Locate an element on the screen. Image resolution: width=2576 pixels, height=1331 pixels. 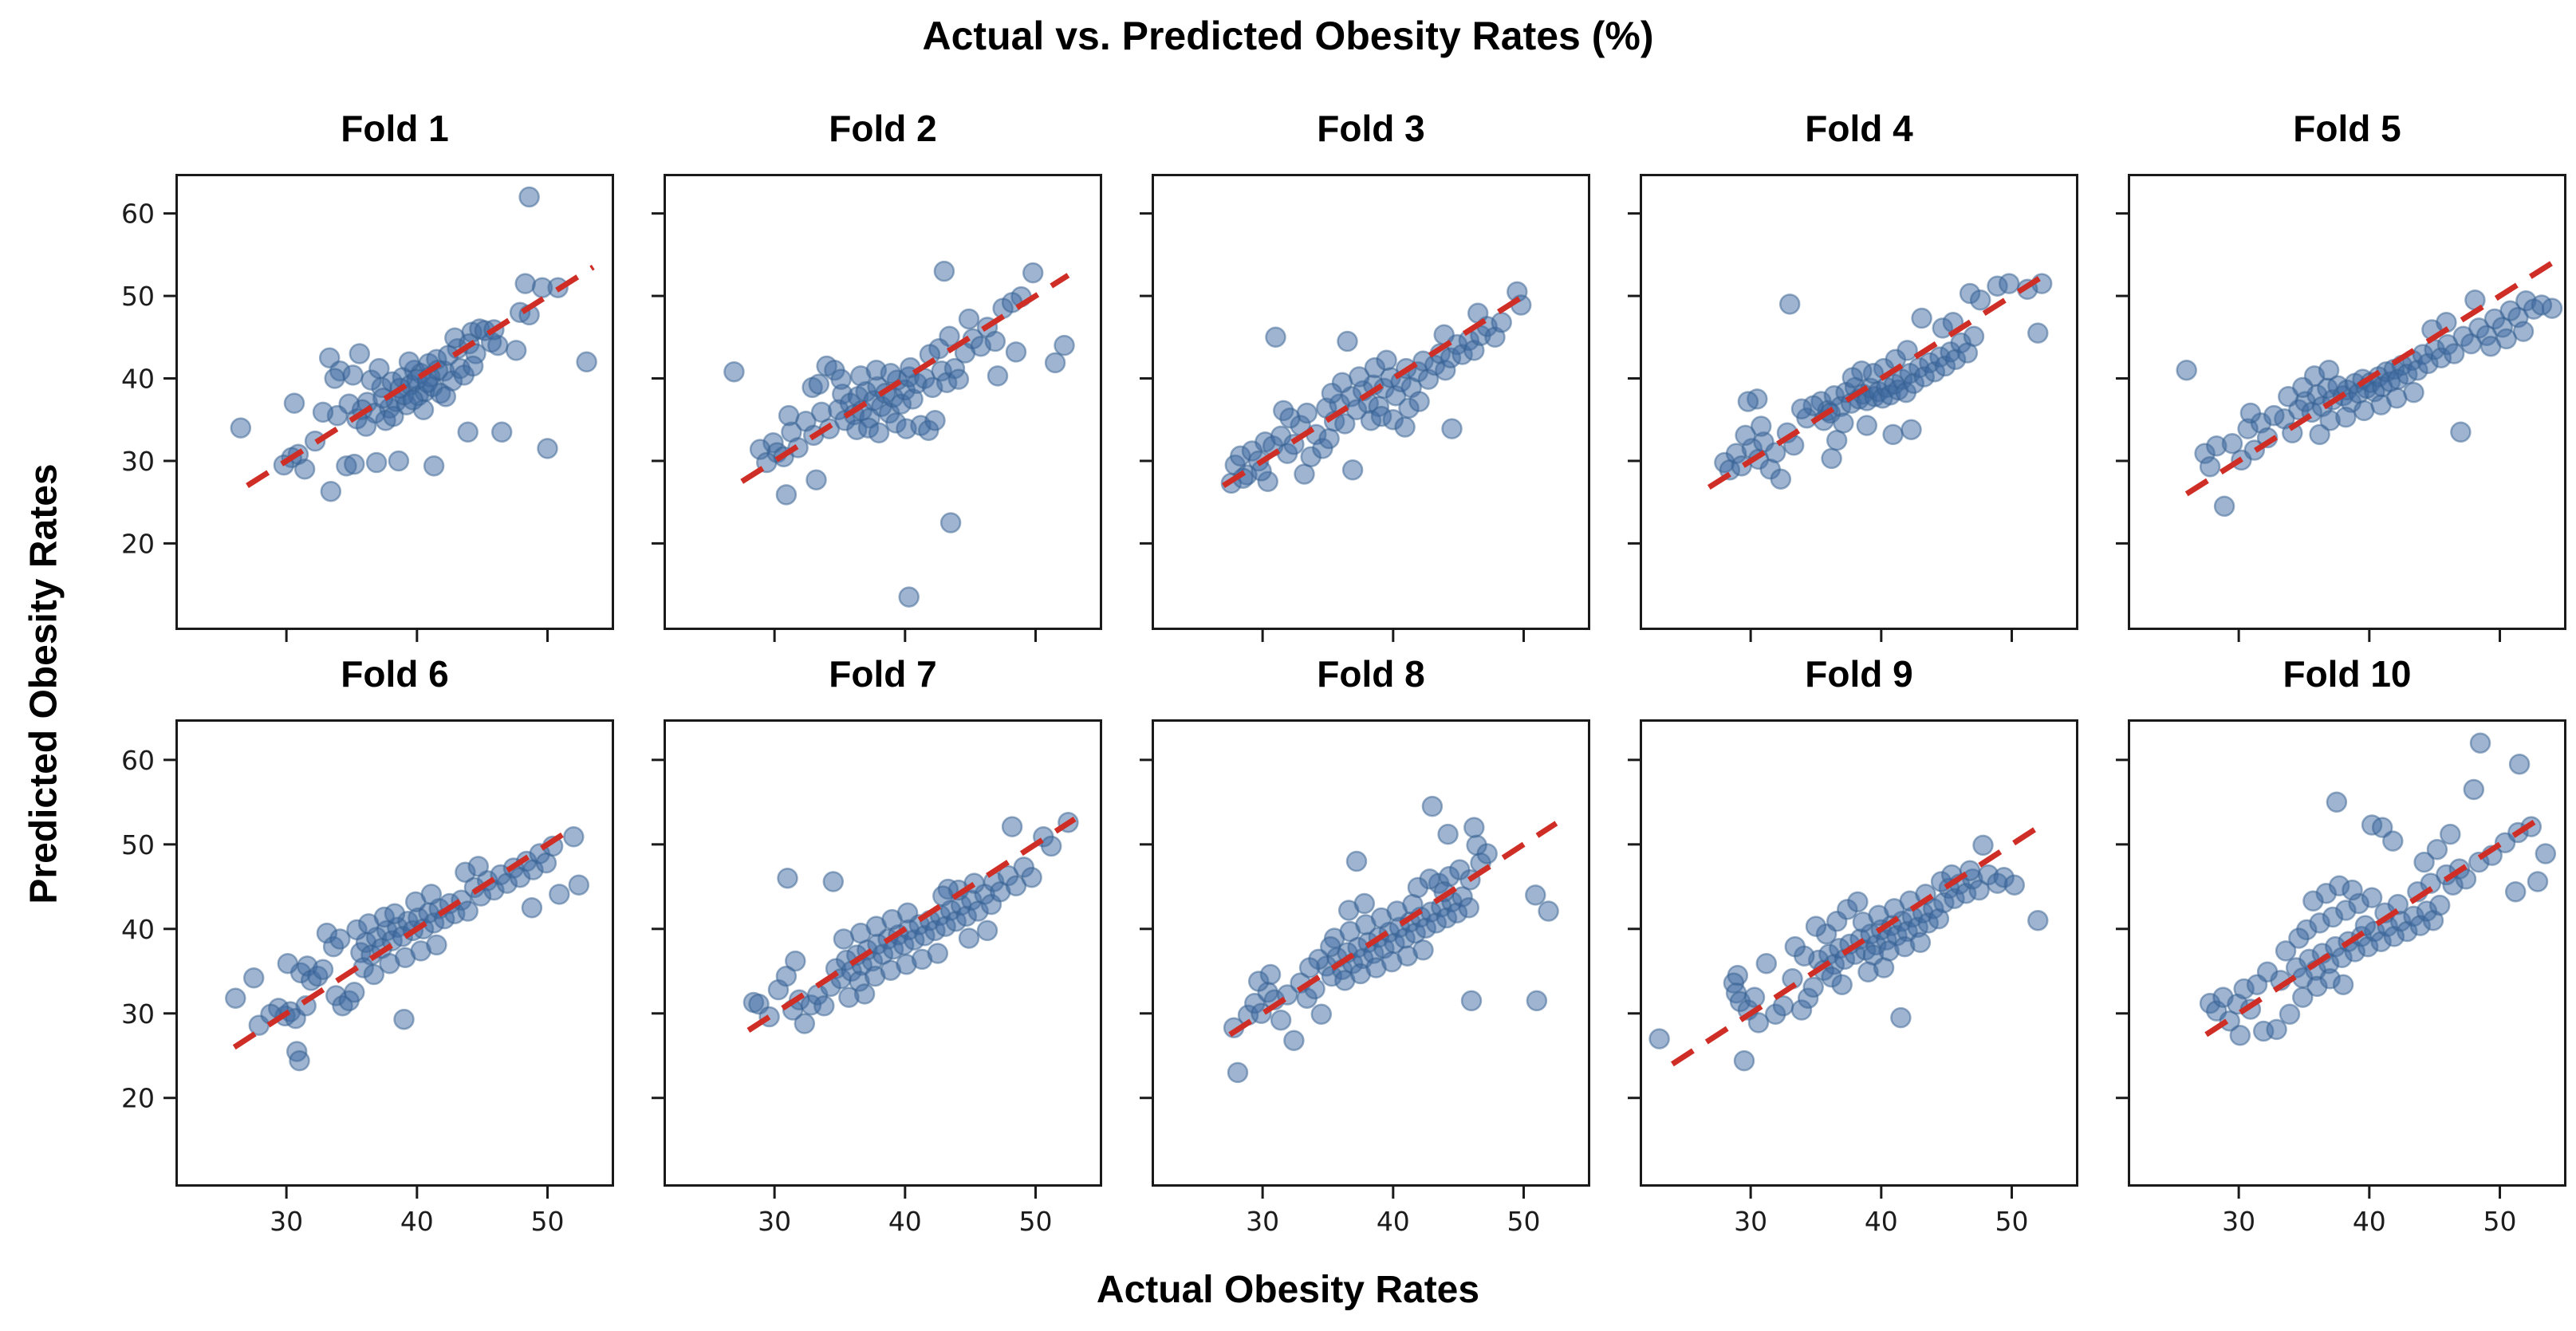
subplot-title-fold-5: Fold 5 is located at coordinates (2347, 128).